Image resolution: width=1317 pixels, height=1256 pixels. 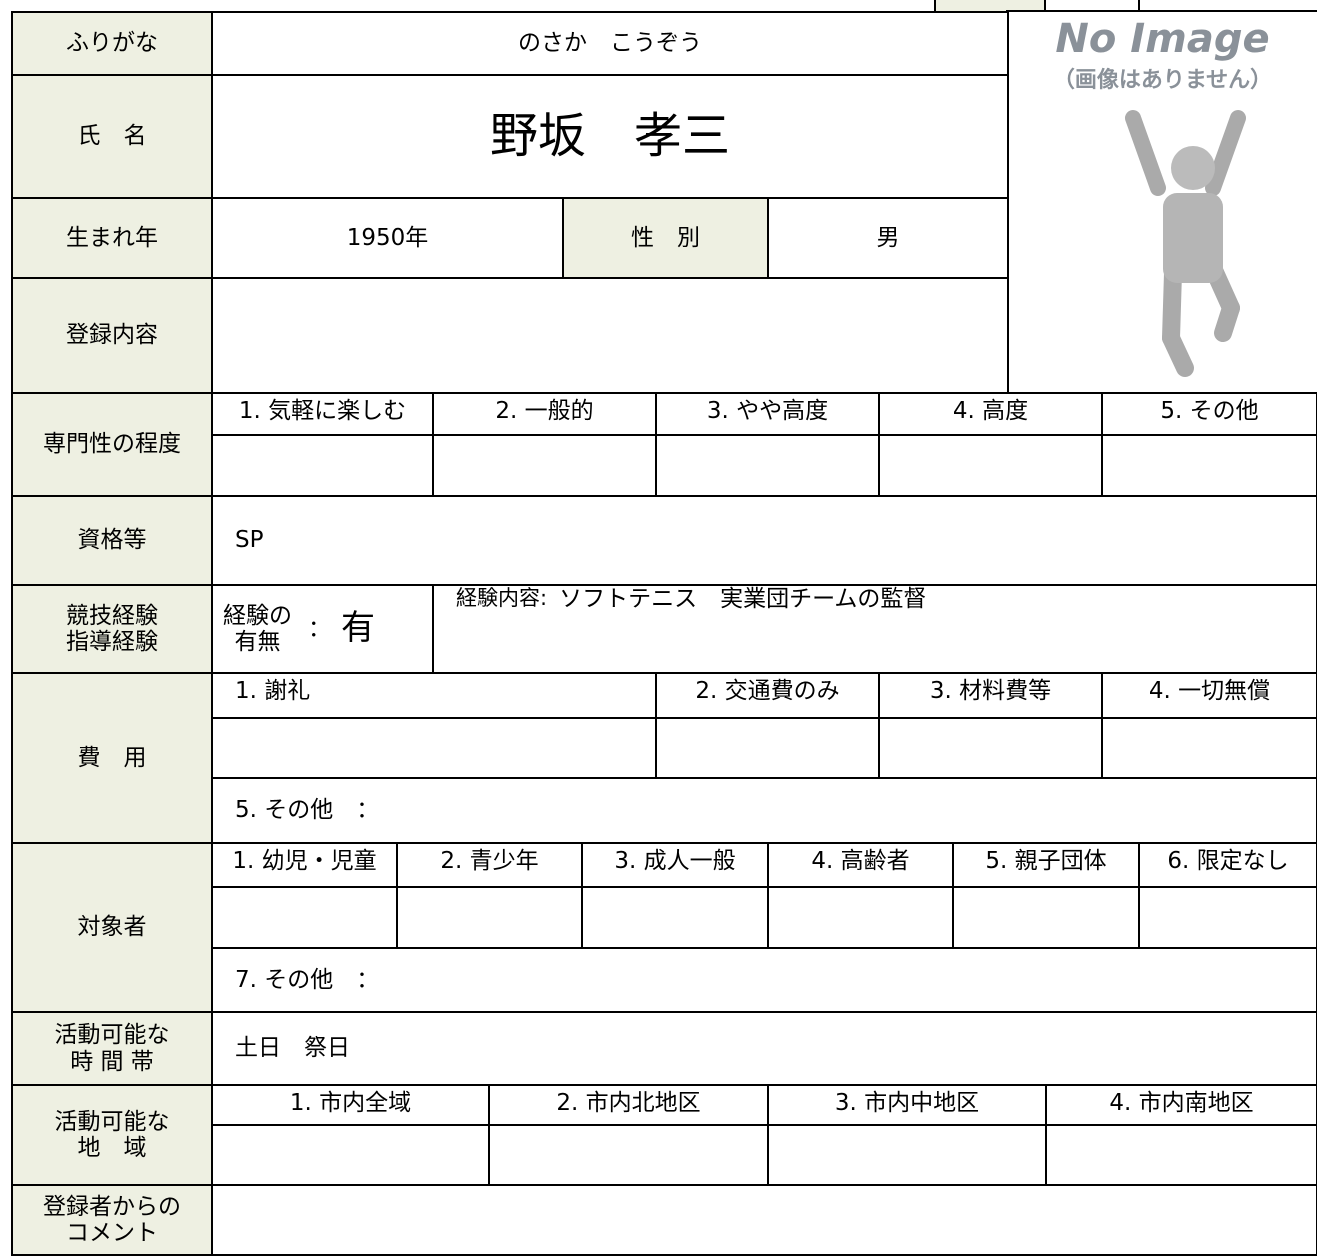 What do you see at coordinates (544, 414) in the screenshot?
I see `option-label: 2. 一般的` at bounding box center [544, 414].